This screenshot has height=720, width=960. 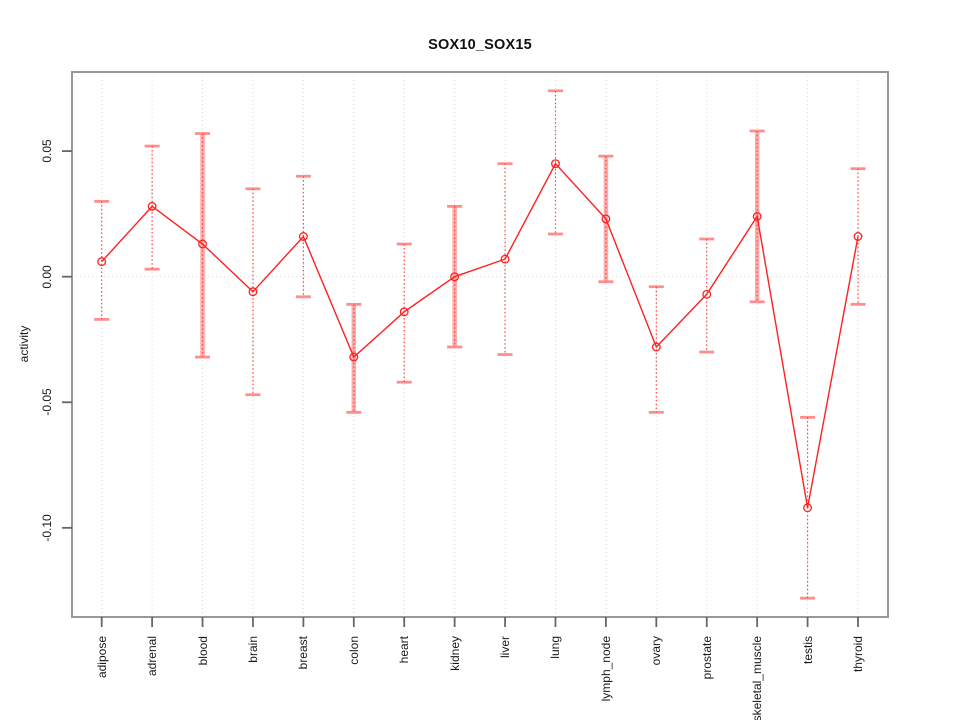 I want to click on x-tick-label: colon, so click(x=353, y=650).